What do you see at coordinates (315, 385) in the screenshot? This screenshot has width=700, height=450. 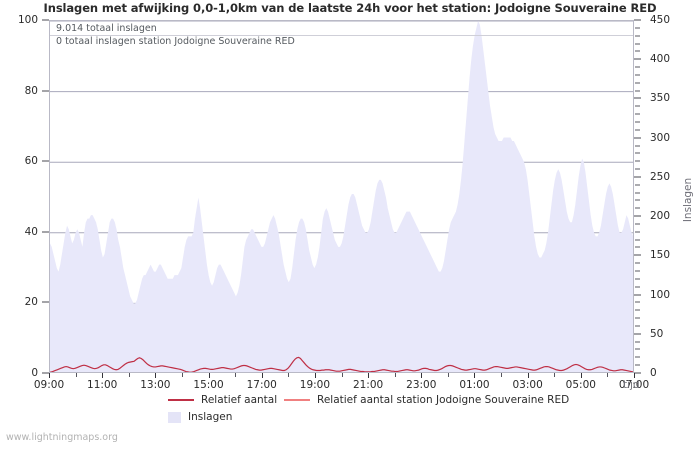 I see `x-axis-tick-label: 19:00` at bounding box center [315, 385].